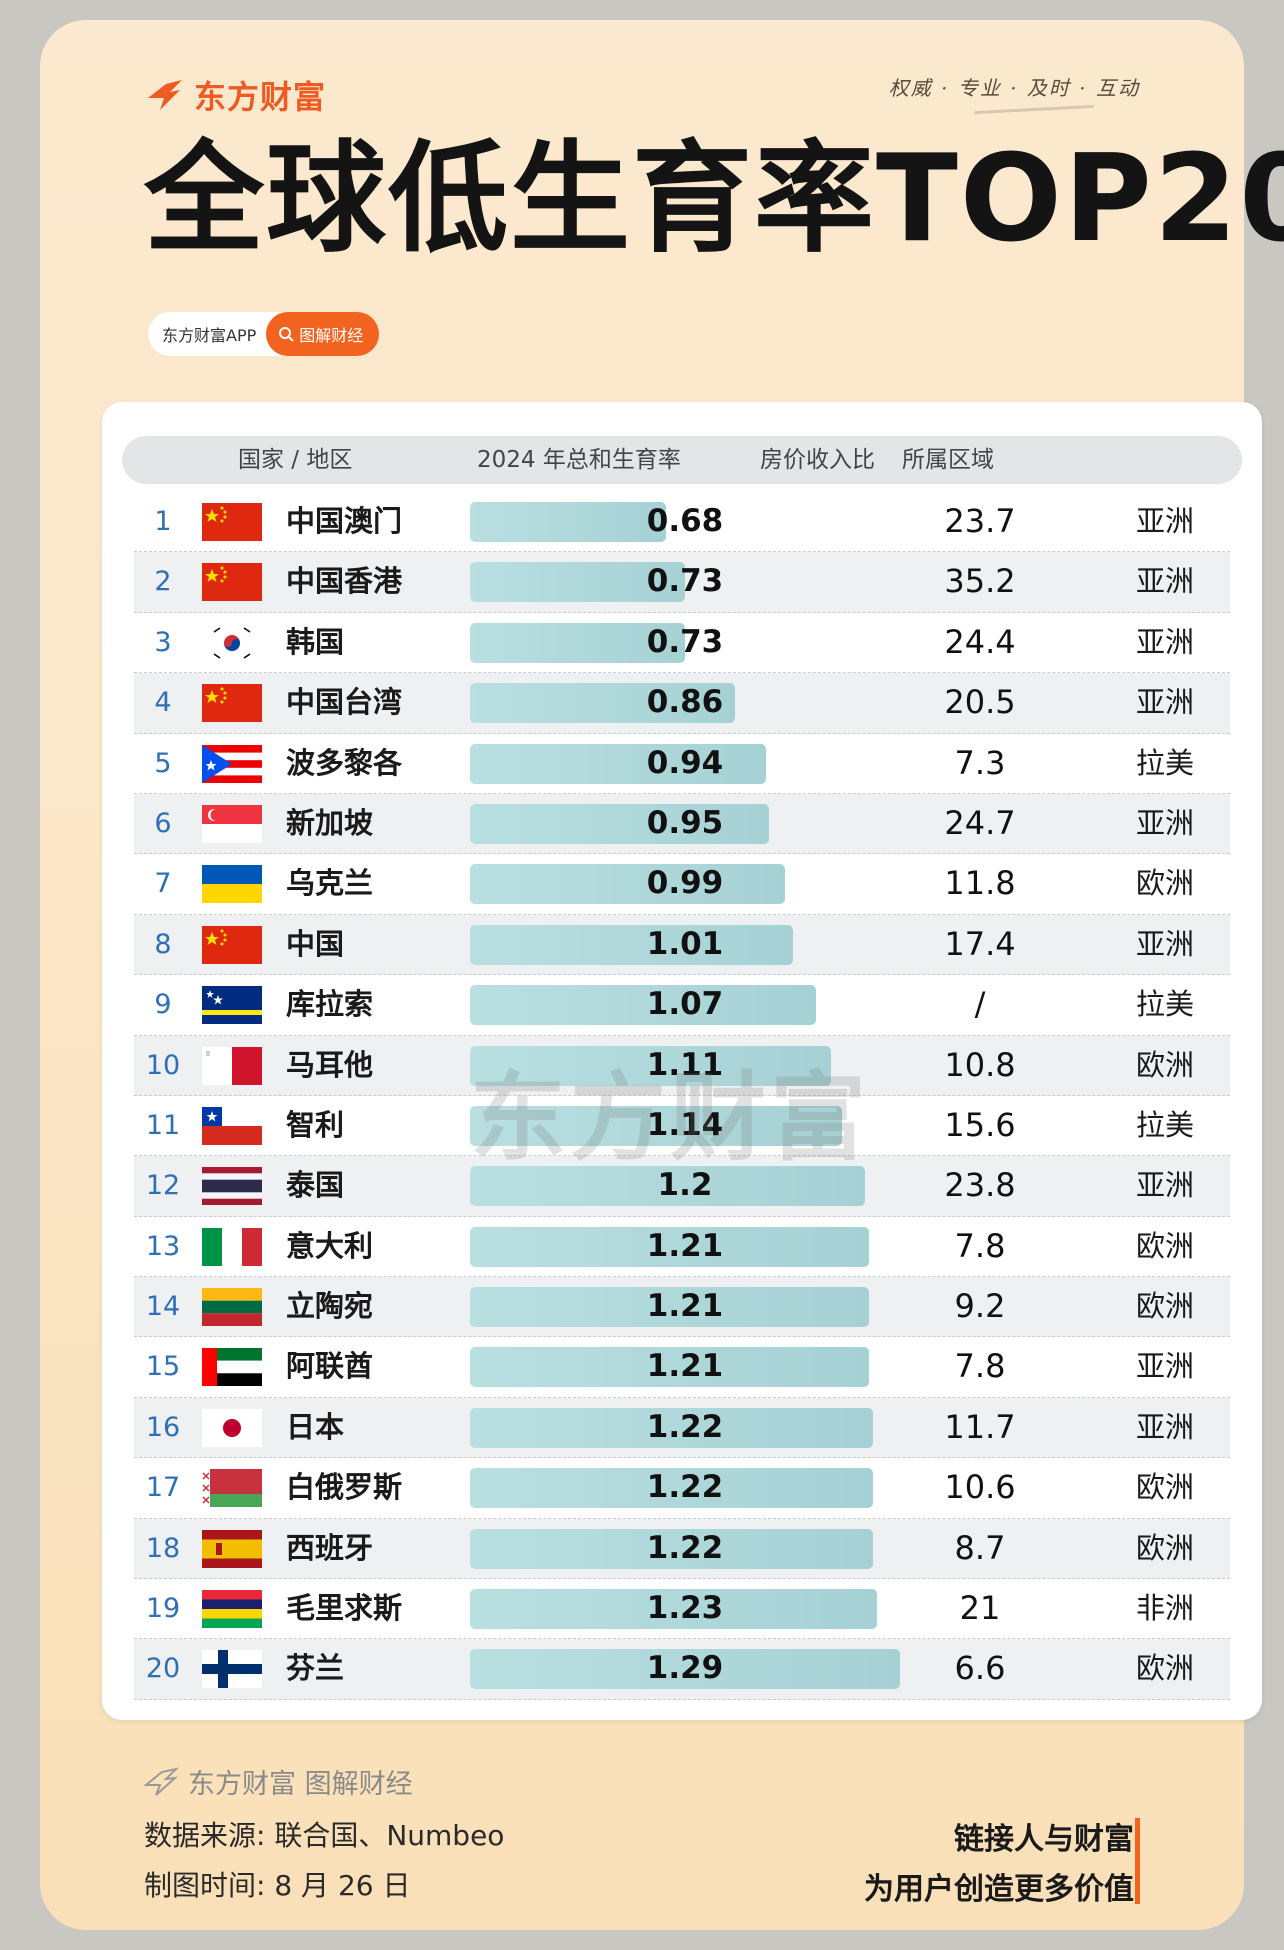  I want to click on rank-label: 4, so click(163, 703).